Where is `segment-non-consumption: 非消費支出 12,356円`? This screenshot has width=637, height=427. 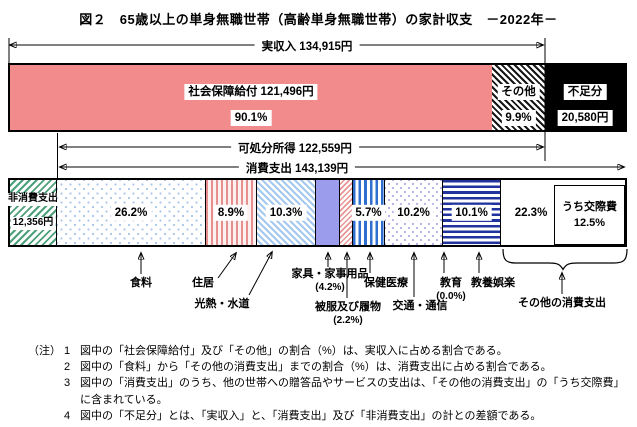 segment-non-consumption: 非消費支出 12,356円 is located at coordinates (33, 212).